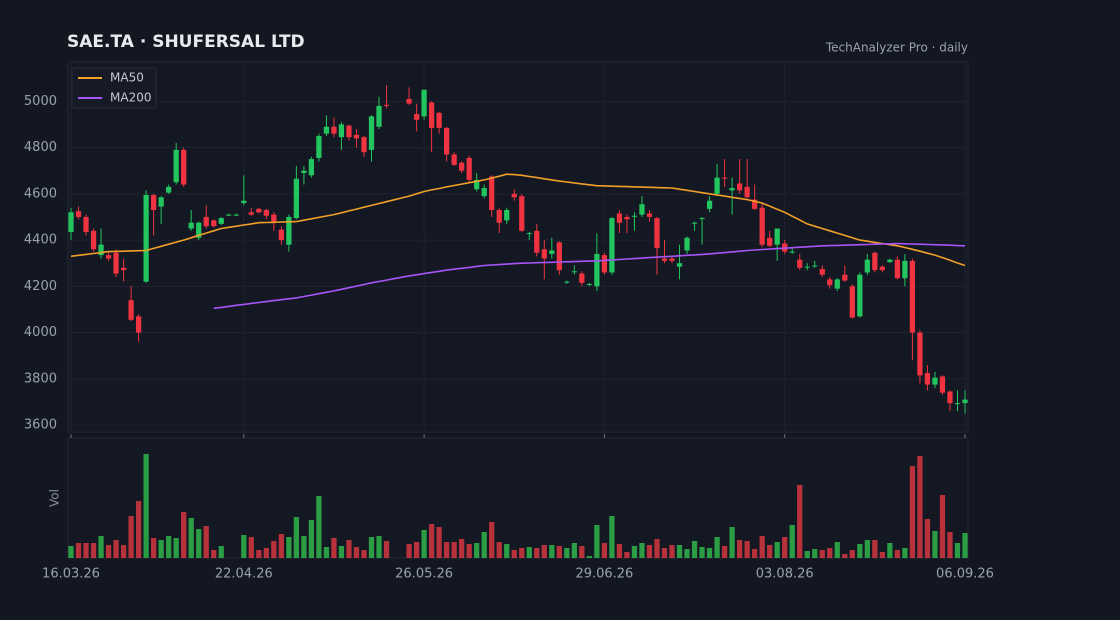  Describe the element at coordinates (40, 147) in the screenshot. I see `y-tick-label: 4800` at that location.